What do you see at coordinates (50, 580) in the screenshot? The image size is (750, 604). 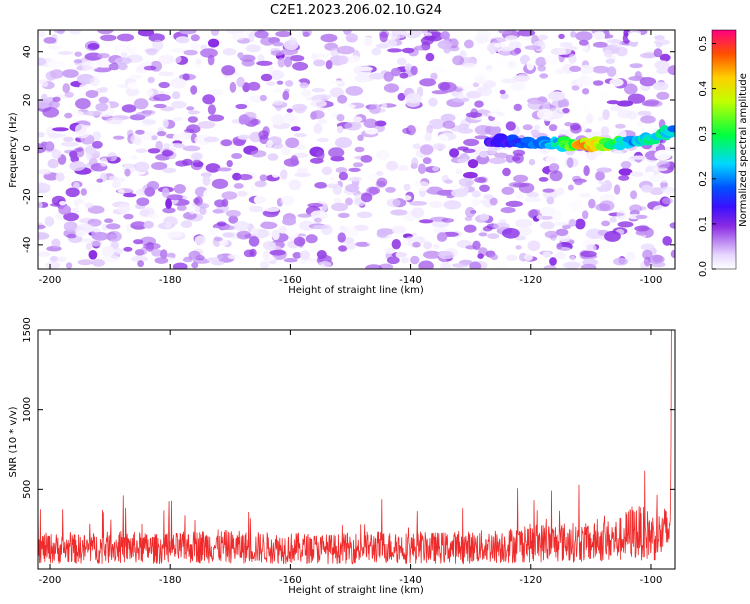 I see `x-tick-label: -200` at bounding box center [50, 580].